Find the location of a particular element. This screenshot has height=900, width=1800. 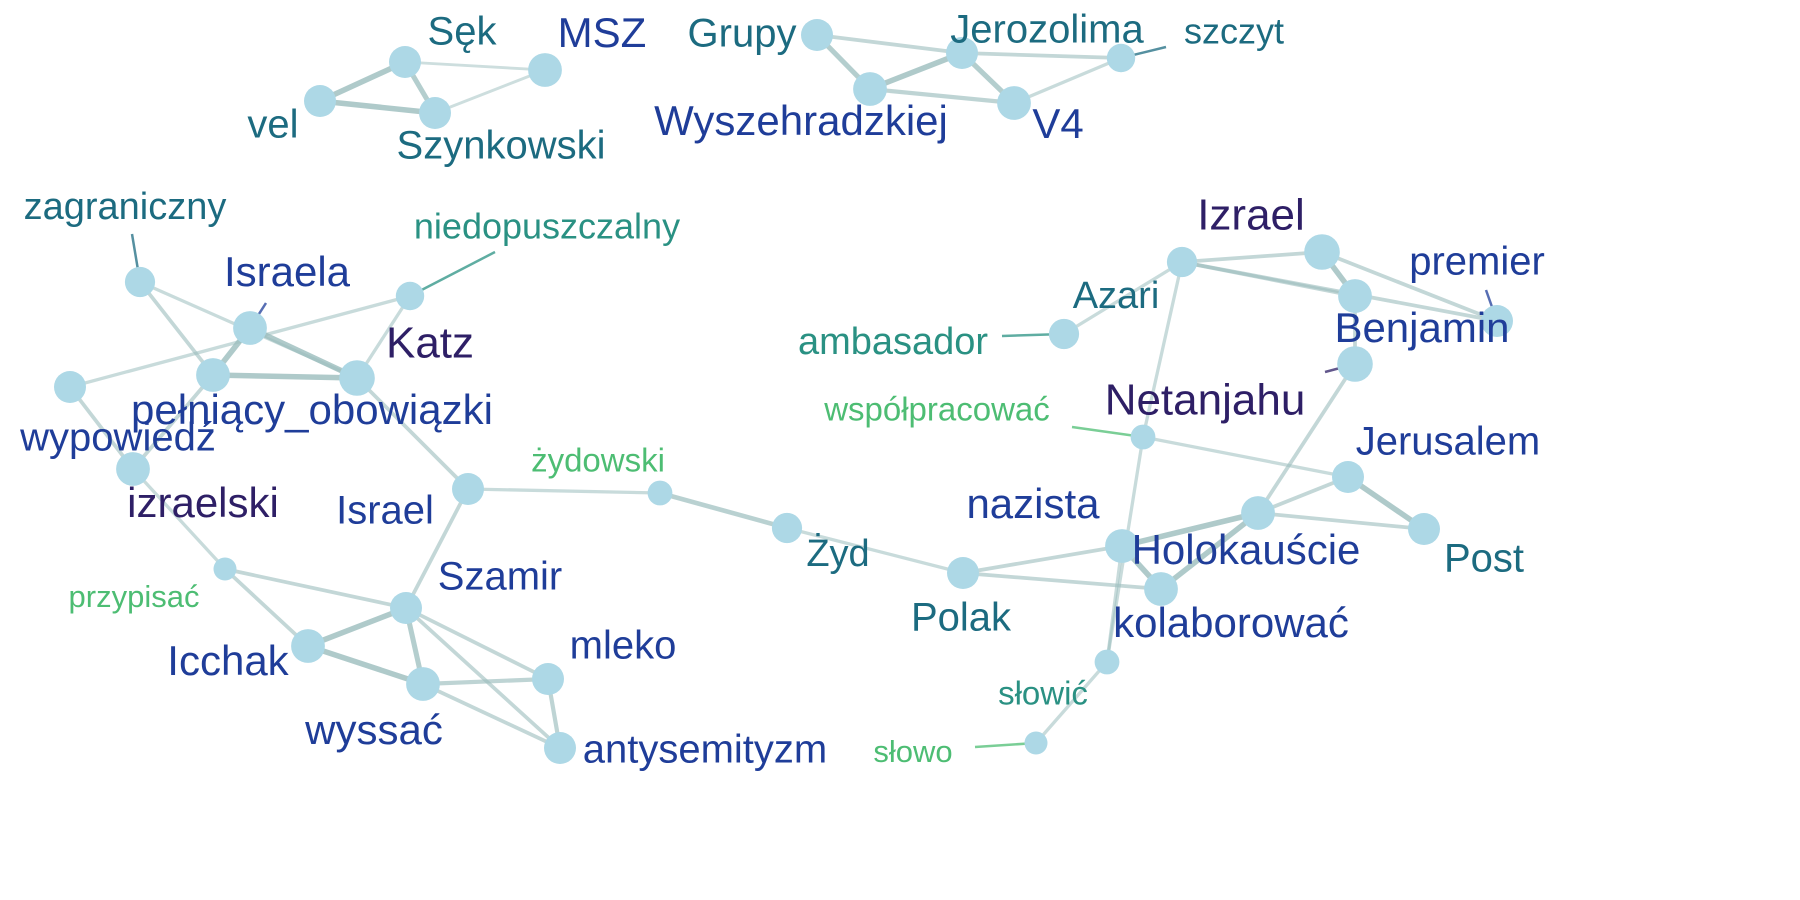

node-sek is located at coordinates (405, 62).